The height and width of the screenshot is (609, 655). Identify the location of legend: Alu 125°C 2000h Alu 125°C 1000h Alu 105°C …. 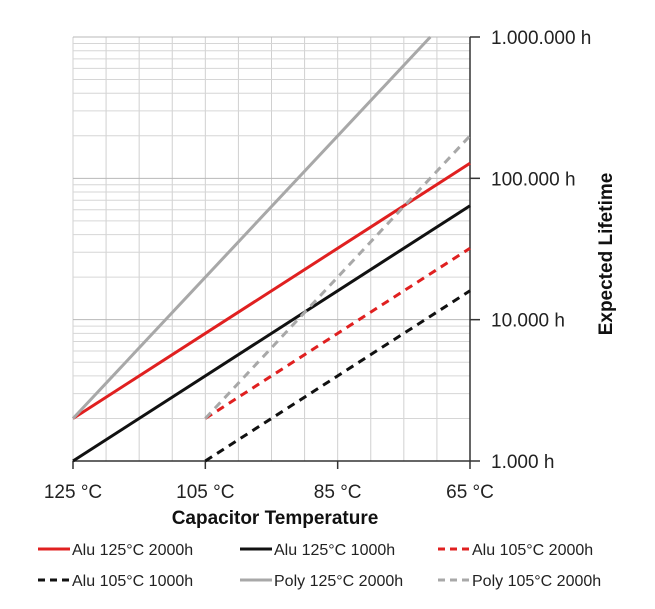
(319, 566).